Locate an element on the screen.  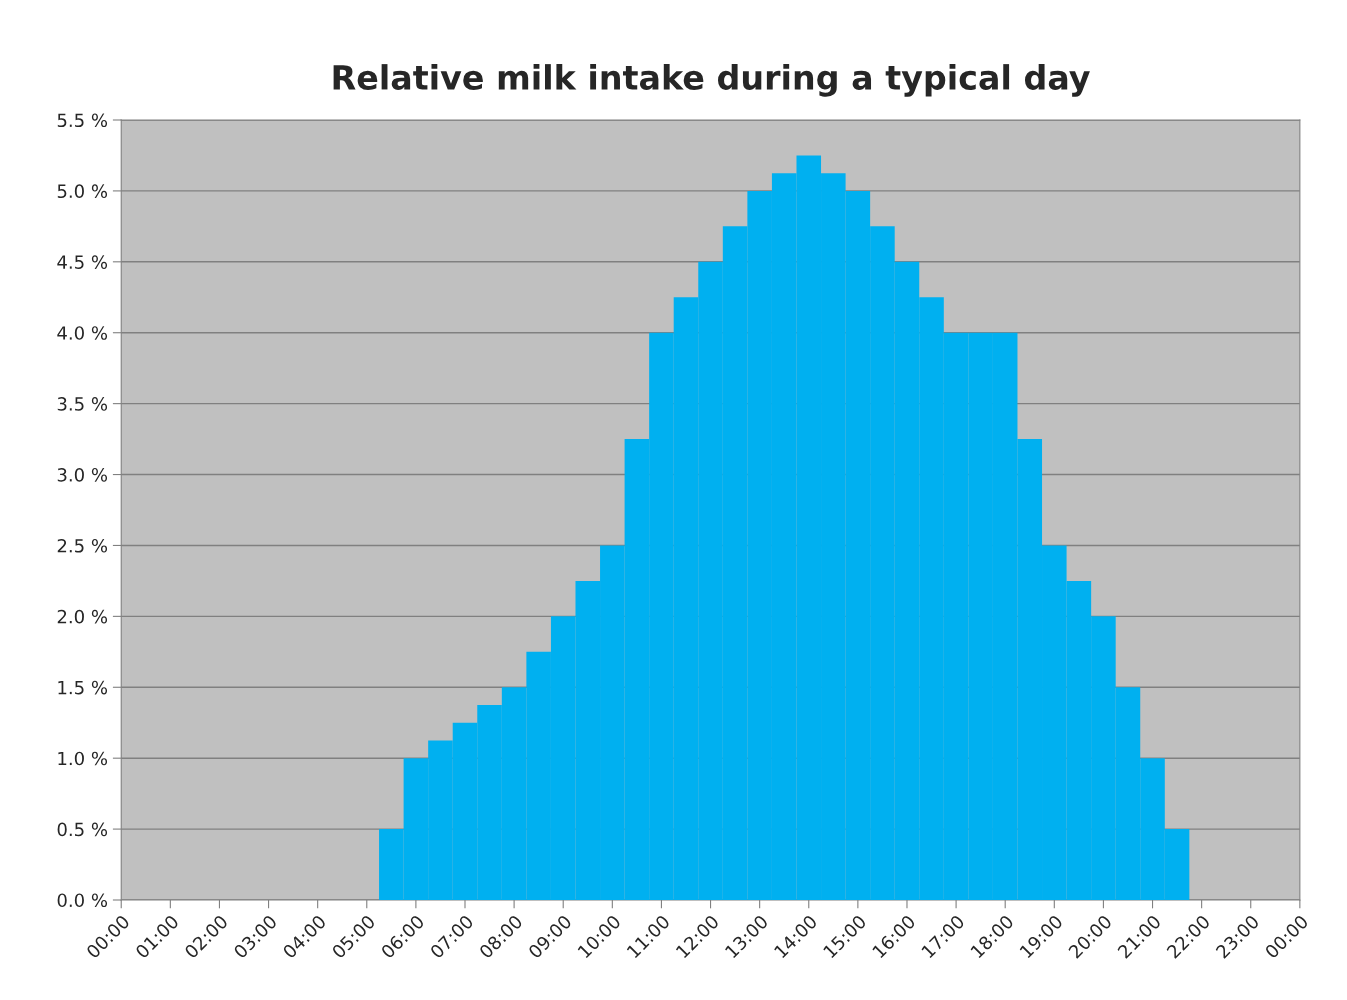
y-tick-label: 4.0 % is located at coordinates (82, 333).